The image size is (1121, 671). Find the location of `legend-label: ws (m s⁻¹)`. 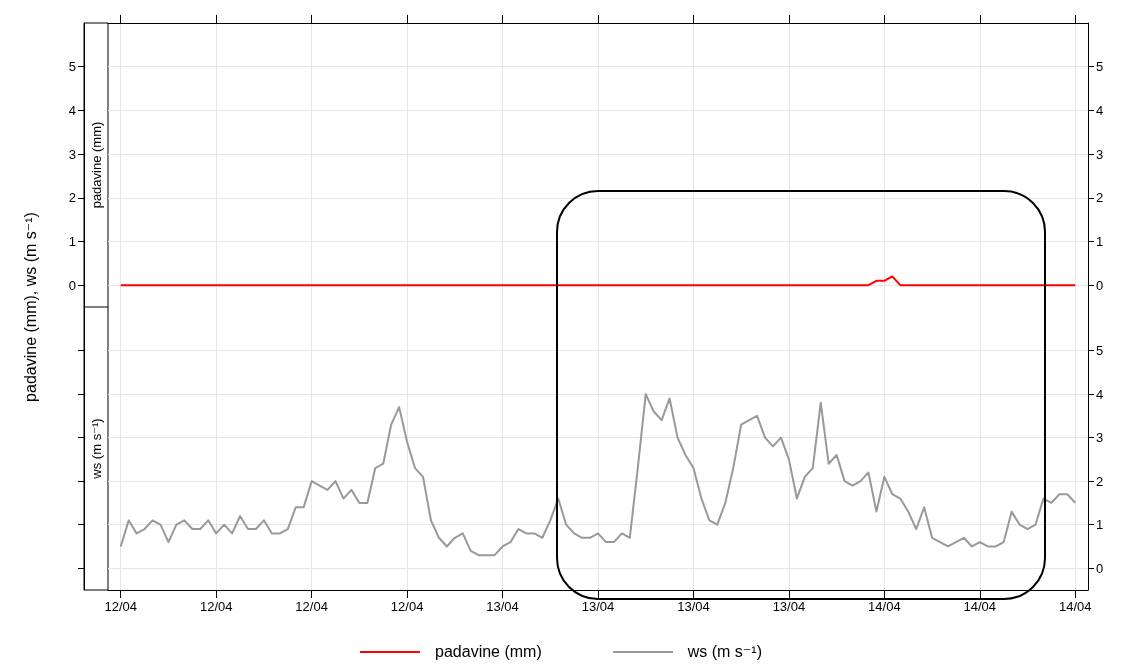

legend-label: ws (m s⁻¹) is located at coordinates (724, 651).